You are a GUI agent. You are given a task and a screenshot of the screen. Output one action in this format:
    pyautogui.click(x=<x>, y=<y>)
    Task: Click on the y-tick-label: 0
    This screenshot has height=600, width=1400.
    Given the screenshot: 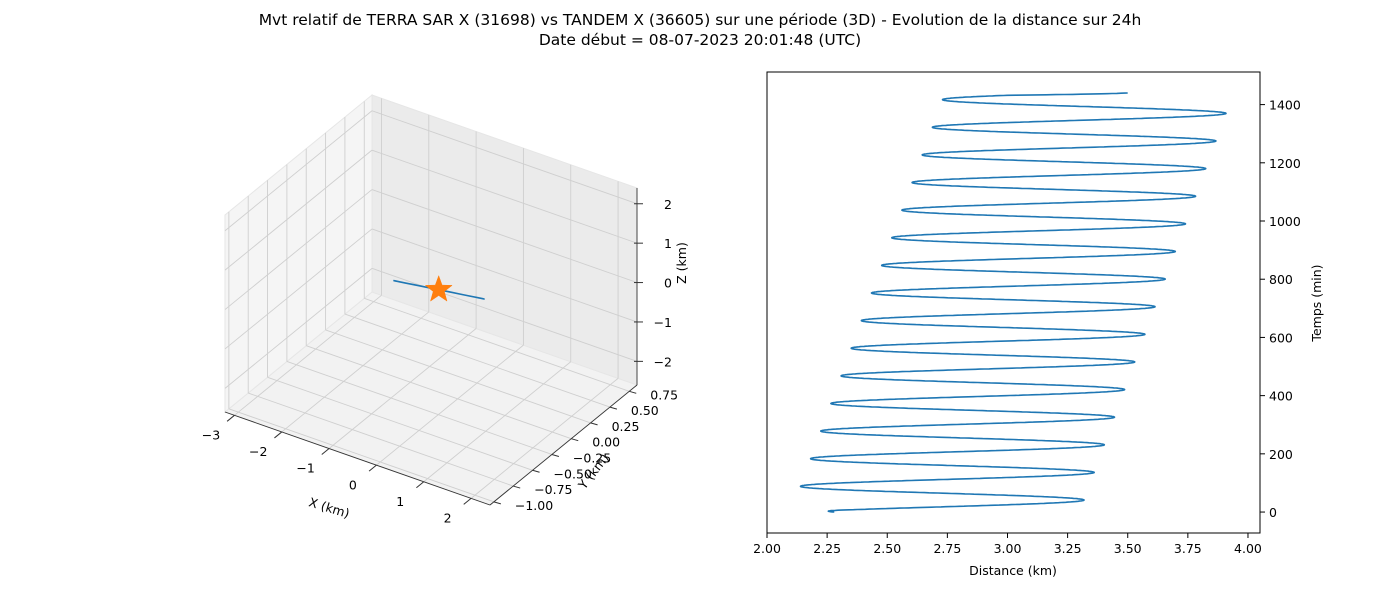 What is the action you would take?
    pyautogui.click(x=1273, y=512)
    